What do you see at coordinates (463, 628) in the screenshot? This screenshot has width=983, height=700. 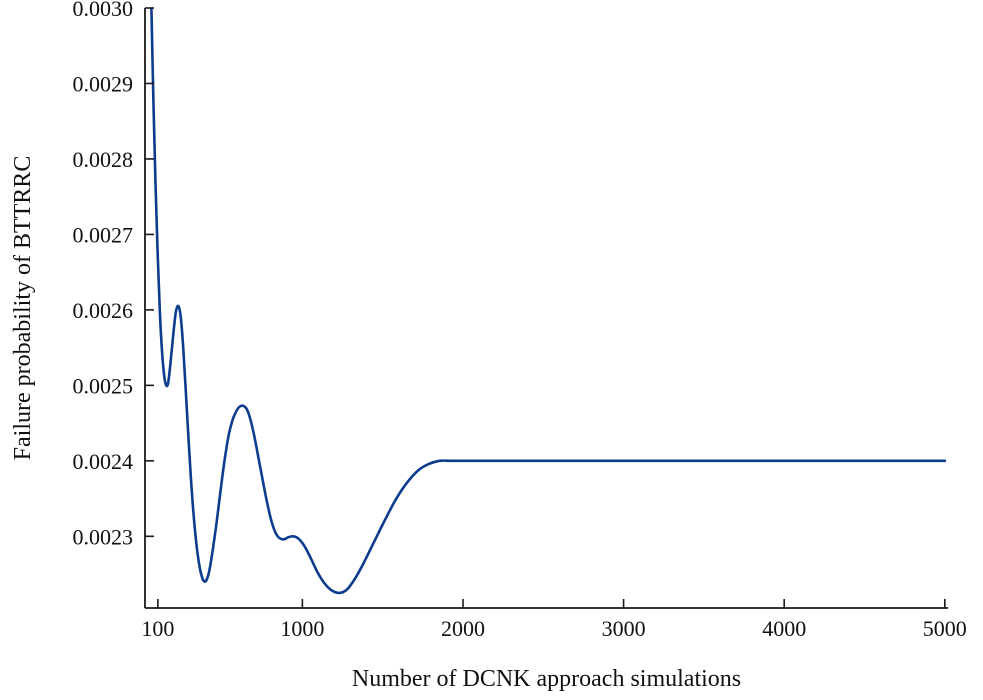 I see `x-tick-label: 2000` at bounding box center [463, 628].